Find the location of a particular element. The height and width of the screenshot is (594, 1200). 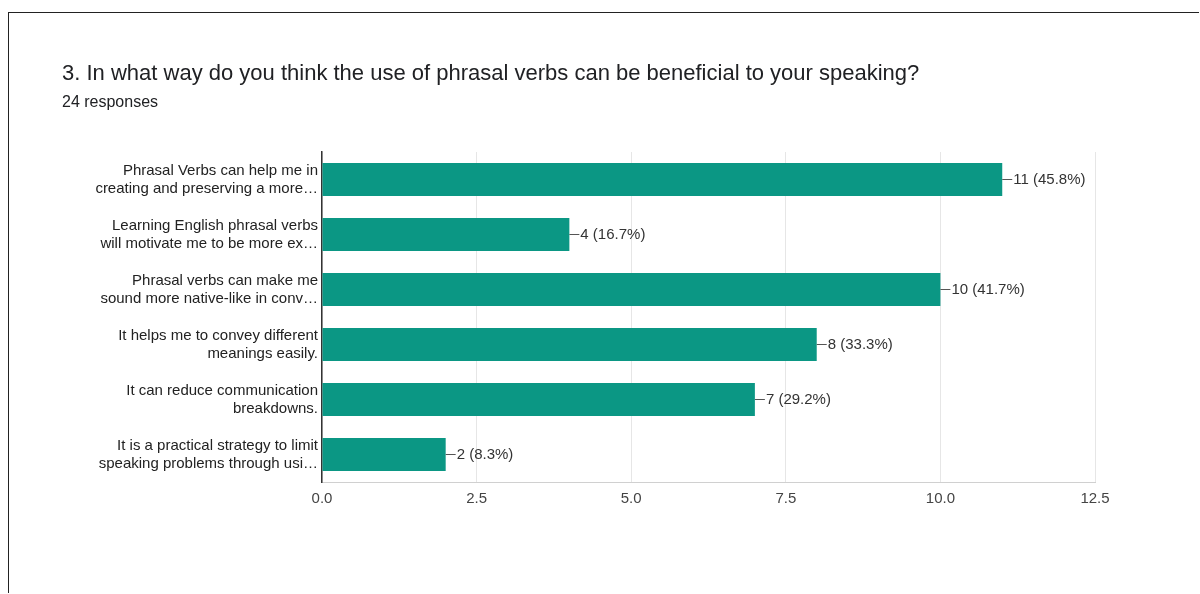

x-tick-label: 10.0 is located at coordinates (940, 498).